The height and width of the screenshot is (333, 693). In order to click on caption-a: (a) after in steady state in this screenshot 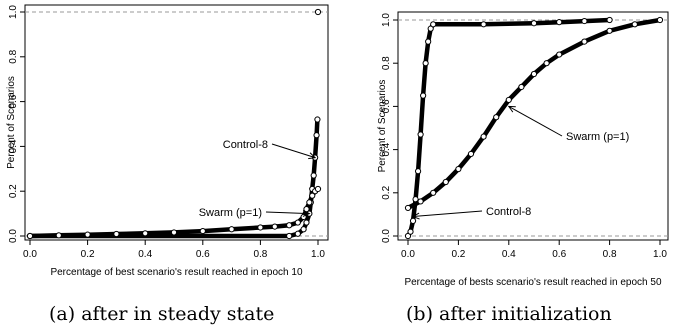, I will do `click(161, 314)`.